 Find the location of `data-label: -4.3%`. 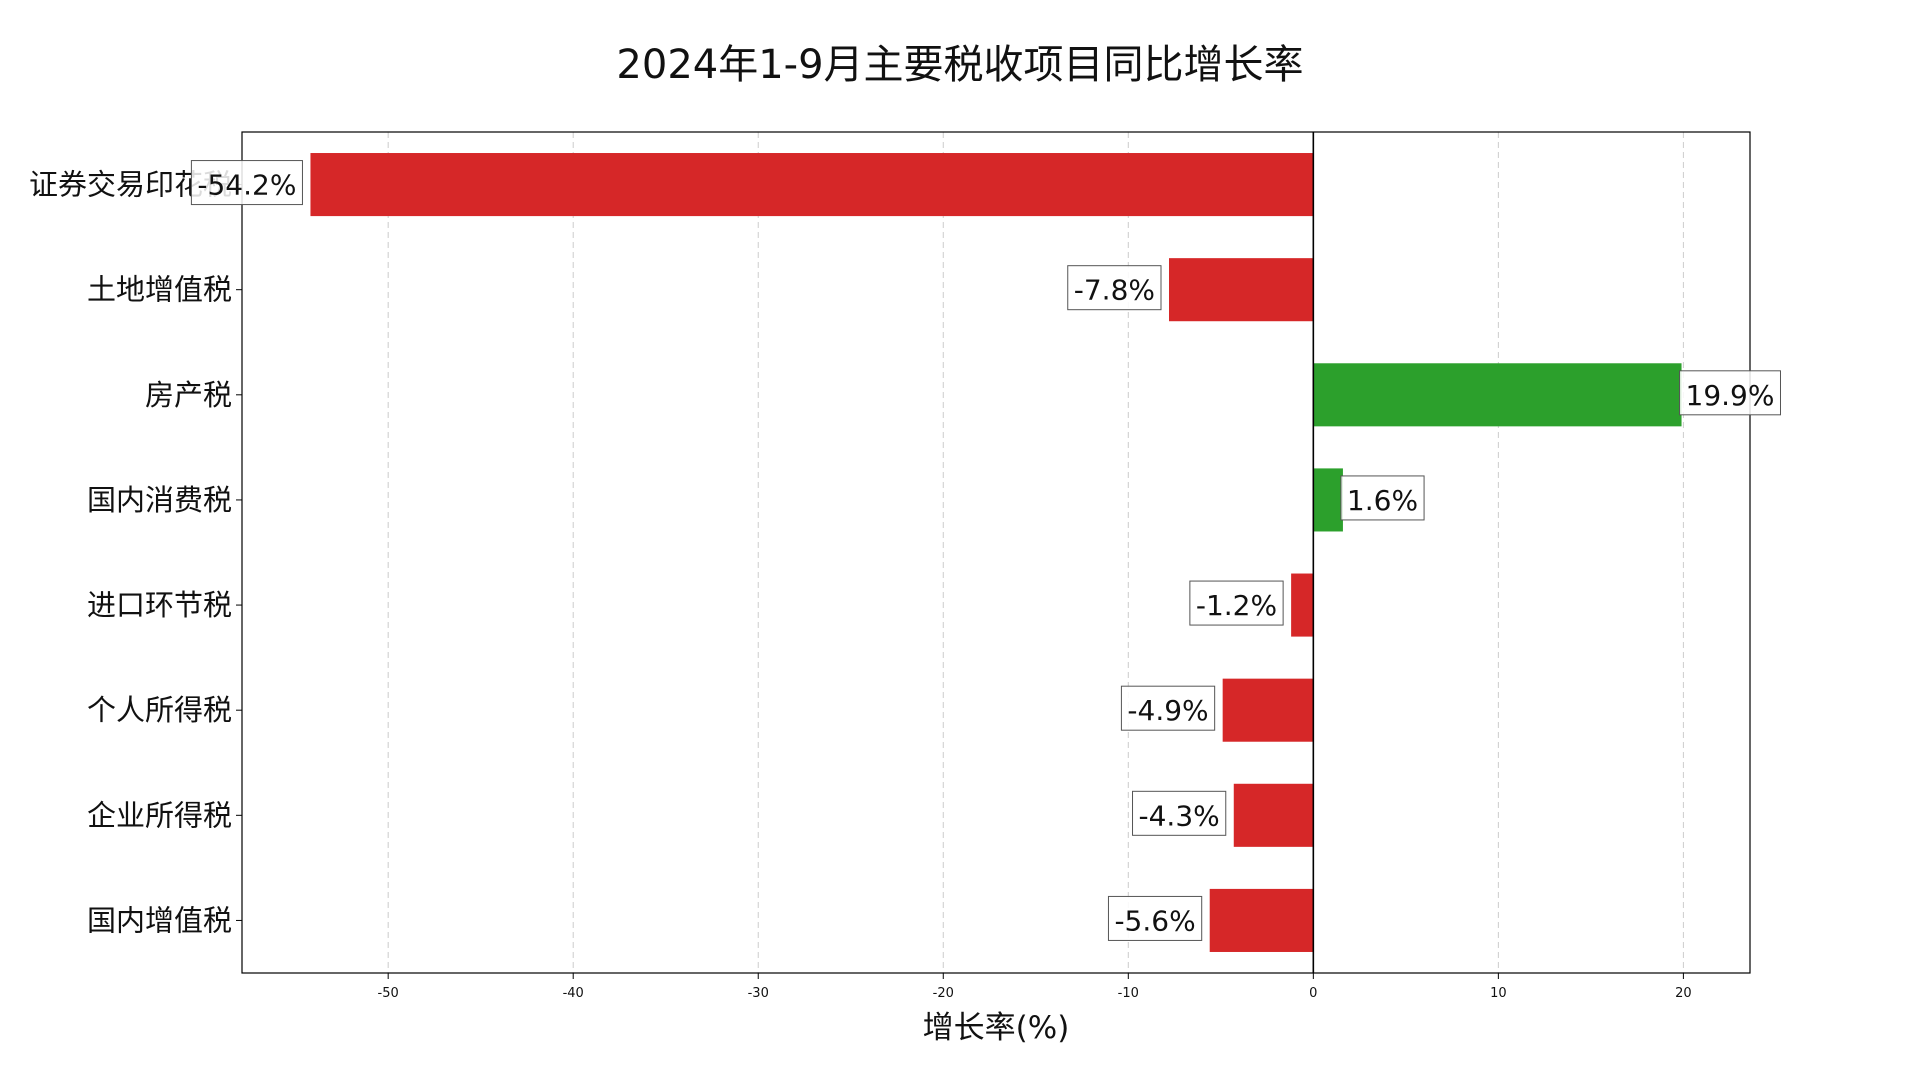

data-label: -4.3% is located at coordinates (1179, 813).